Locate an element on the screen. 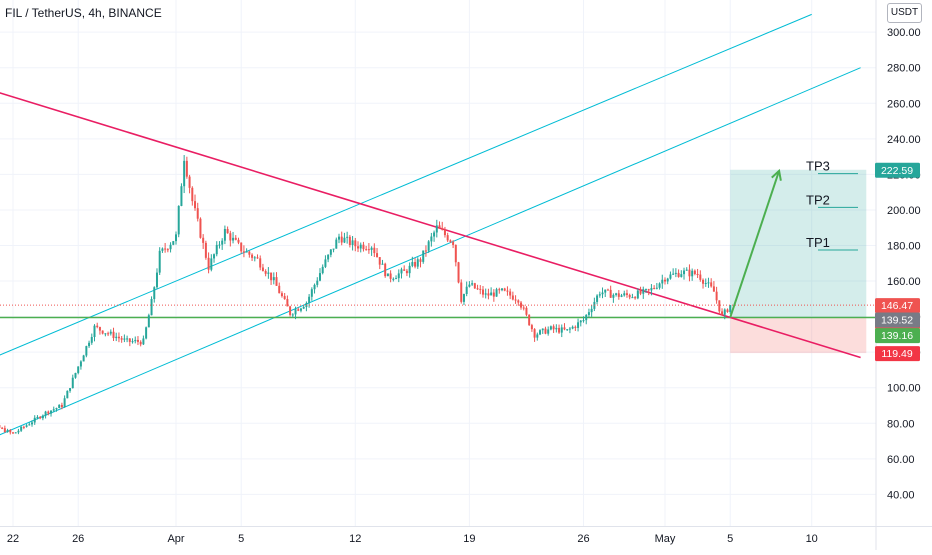 This screenshot has width=932, height=555. x-tick-label: 10 is located at coordinates (812, 539).